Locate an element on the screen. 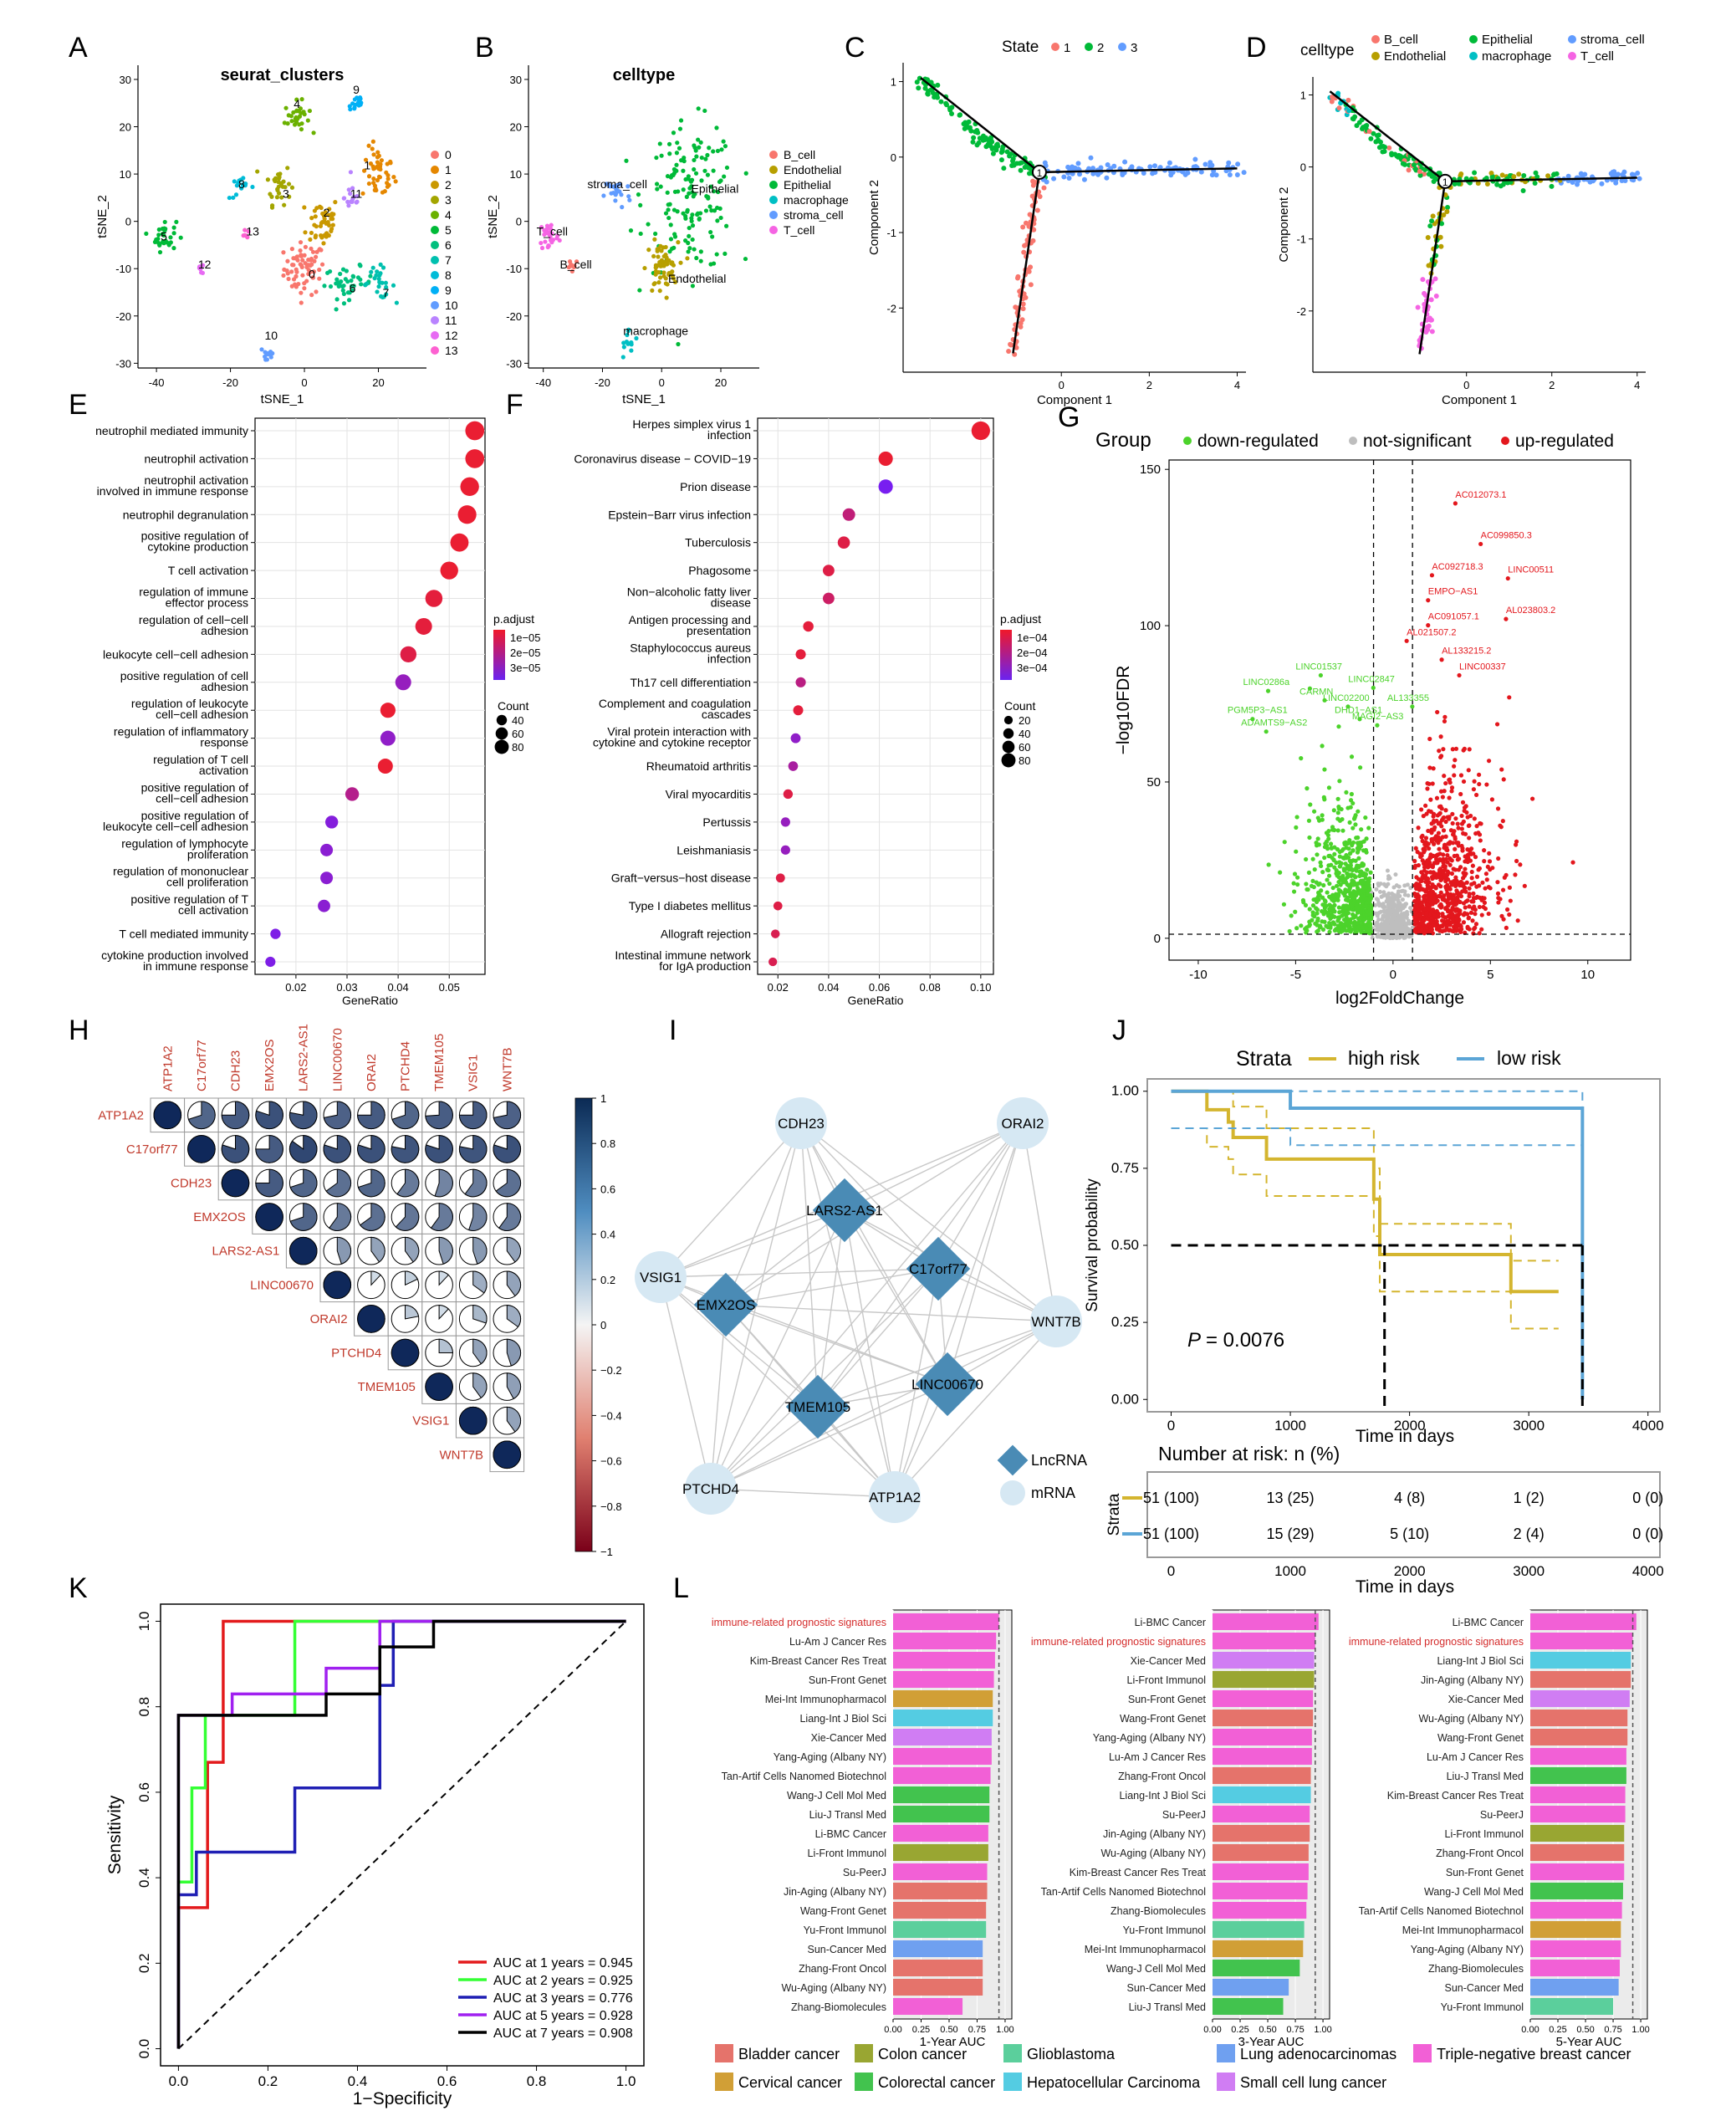  y-tick-label: 0.0 is located at coordinates (144, 2049).